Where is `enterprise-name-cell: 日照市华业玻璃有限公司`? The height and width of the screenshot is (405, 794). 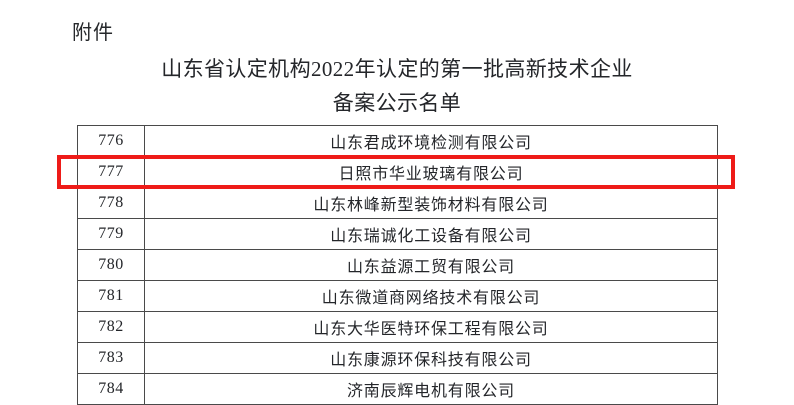 enterprise-name-cell: 日照市华业玻璃有限公司 is located at coordinates (431, 172).